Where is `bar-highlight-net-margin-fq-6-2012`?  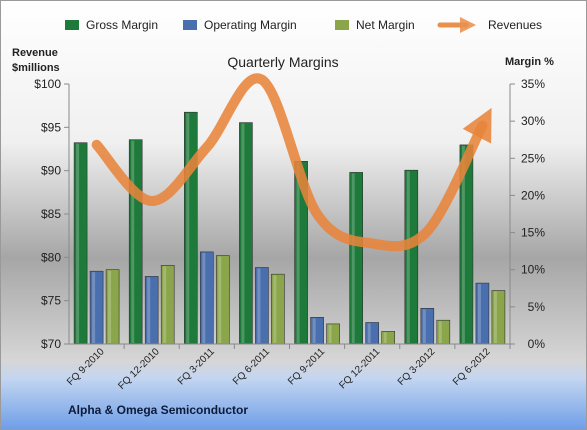 bar-highlight-net-margin-fq-6-2012 is located at coordinates (495, 317).